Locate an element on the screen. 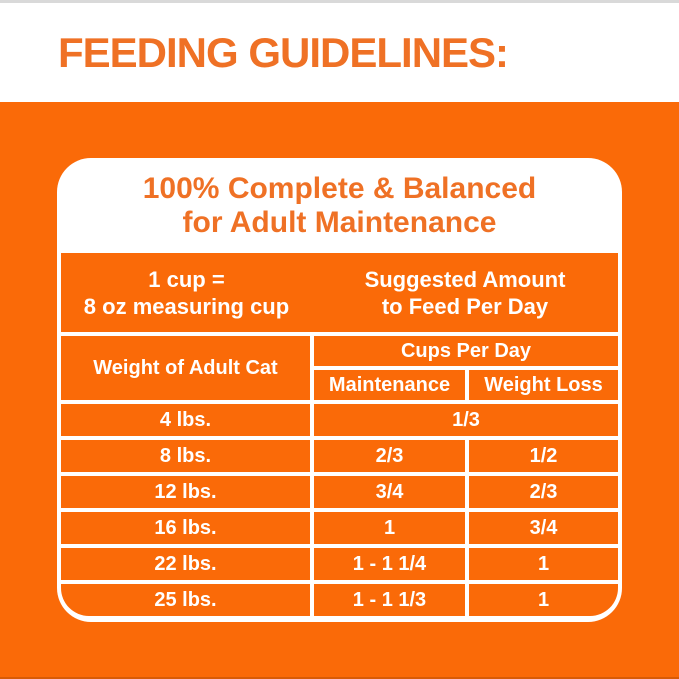 This screenshot has height=679, width=679. table-row-maintenance-cell: 1 is located at coordinates (389, 528).